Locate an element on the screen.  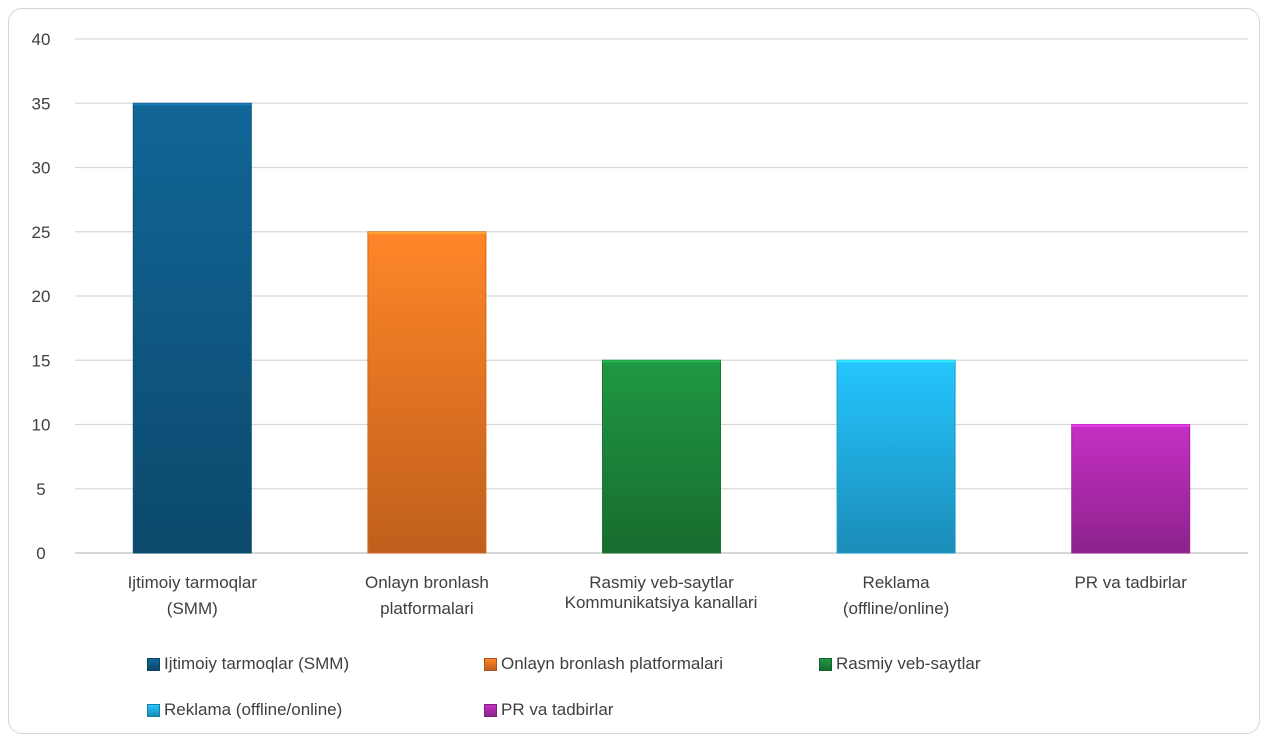
legend-item: PR va tadbirlar is located at coordinates (548, 710).